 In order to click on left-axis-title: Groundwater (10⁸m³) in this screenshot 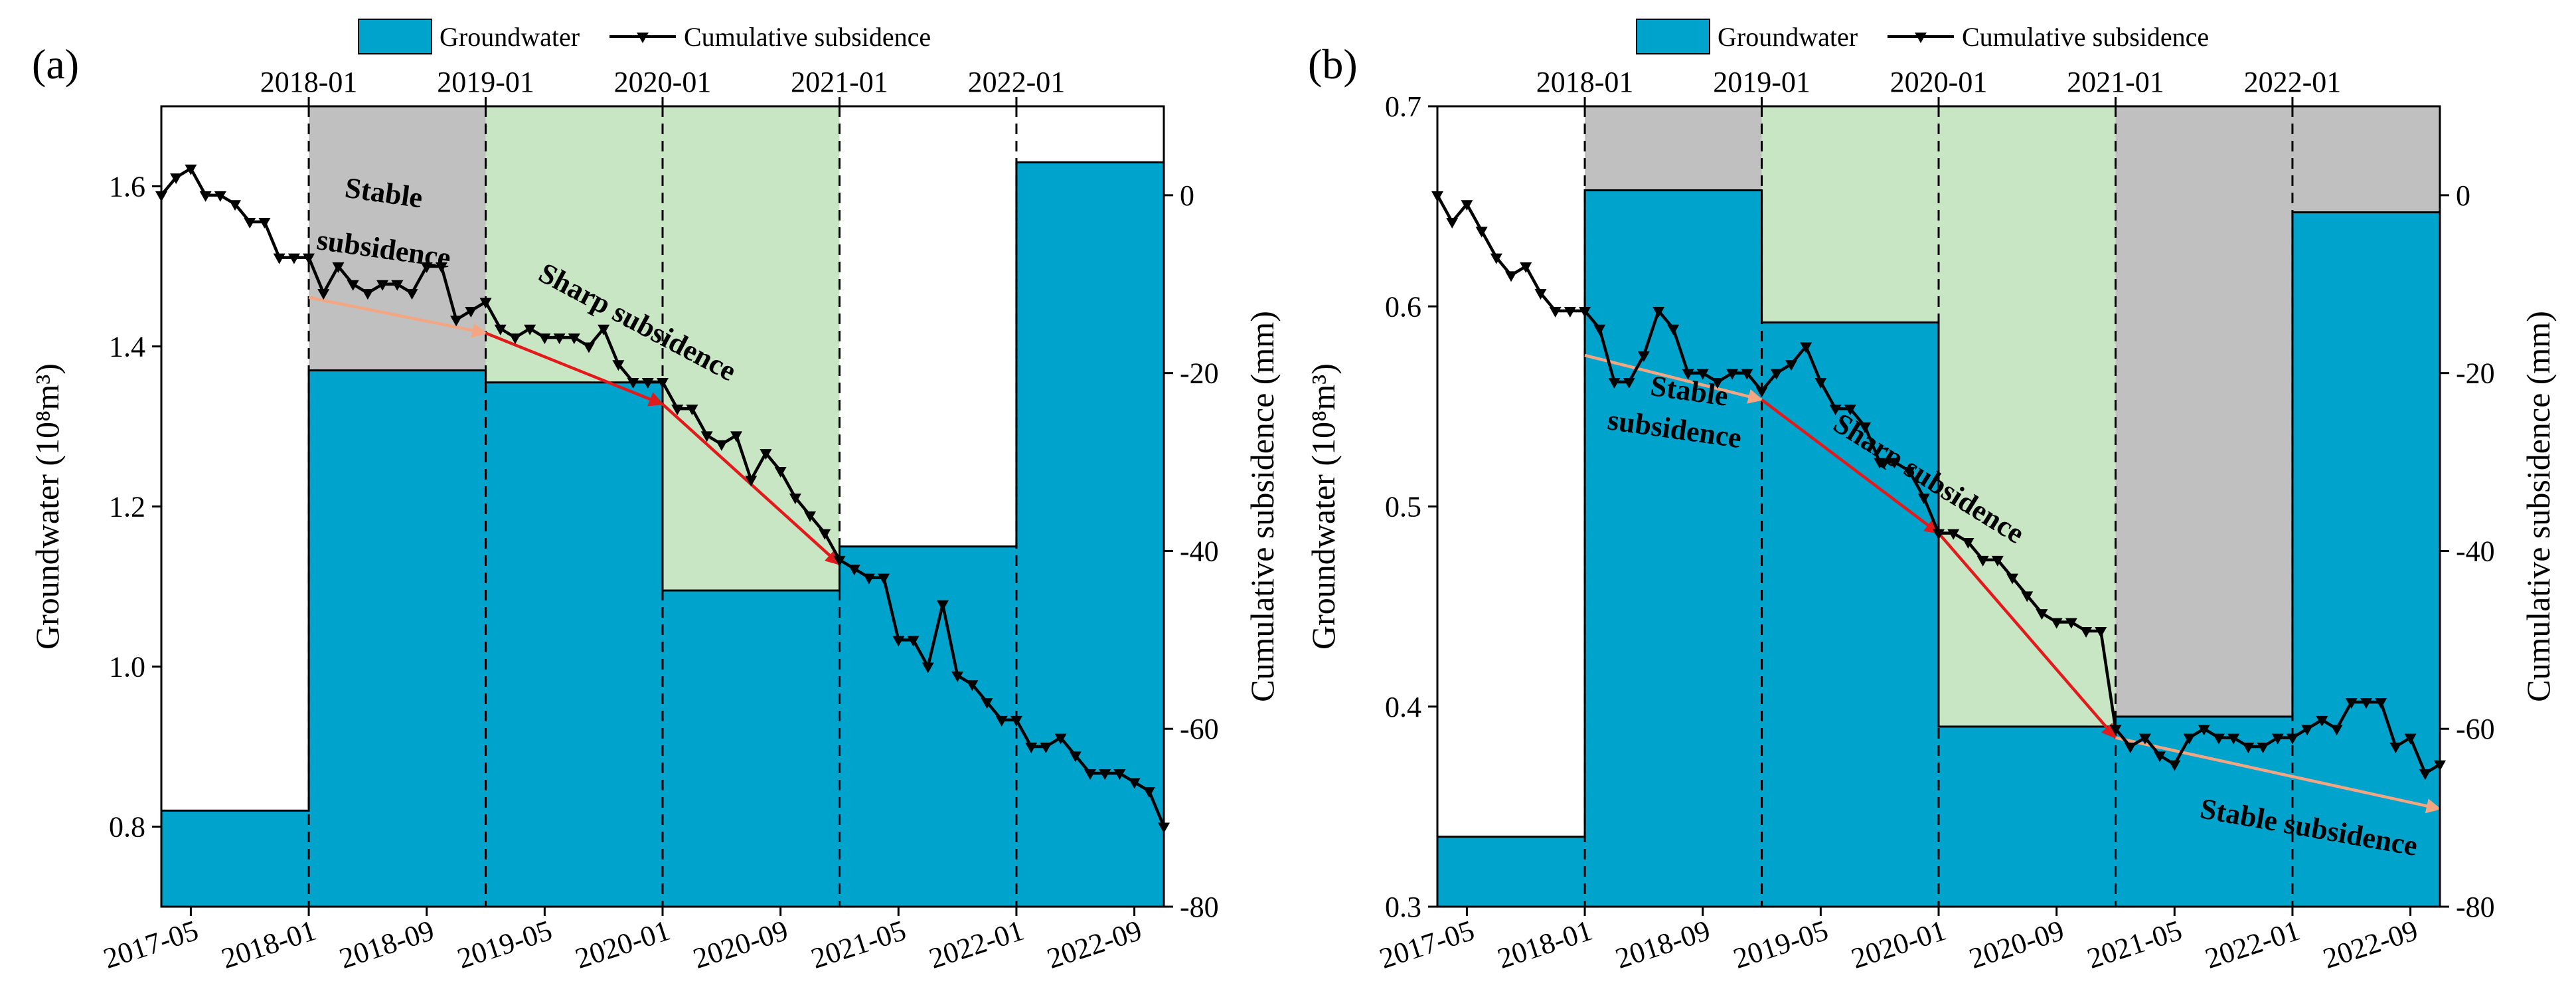, I will do `click(1323, 506)`.